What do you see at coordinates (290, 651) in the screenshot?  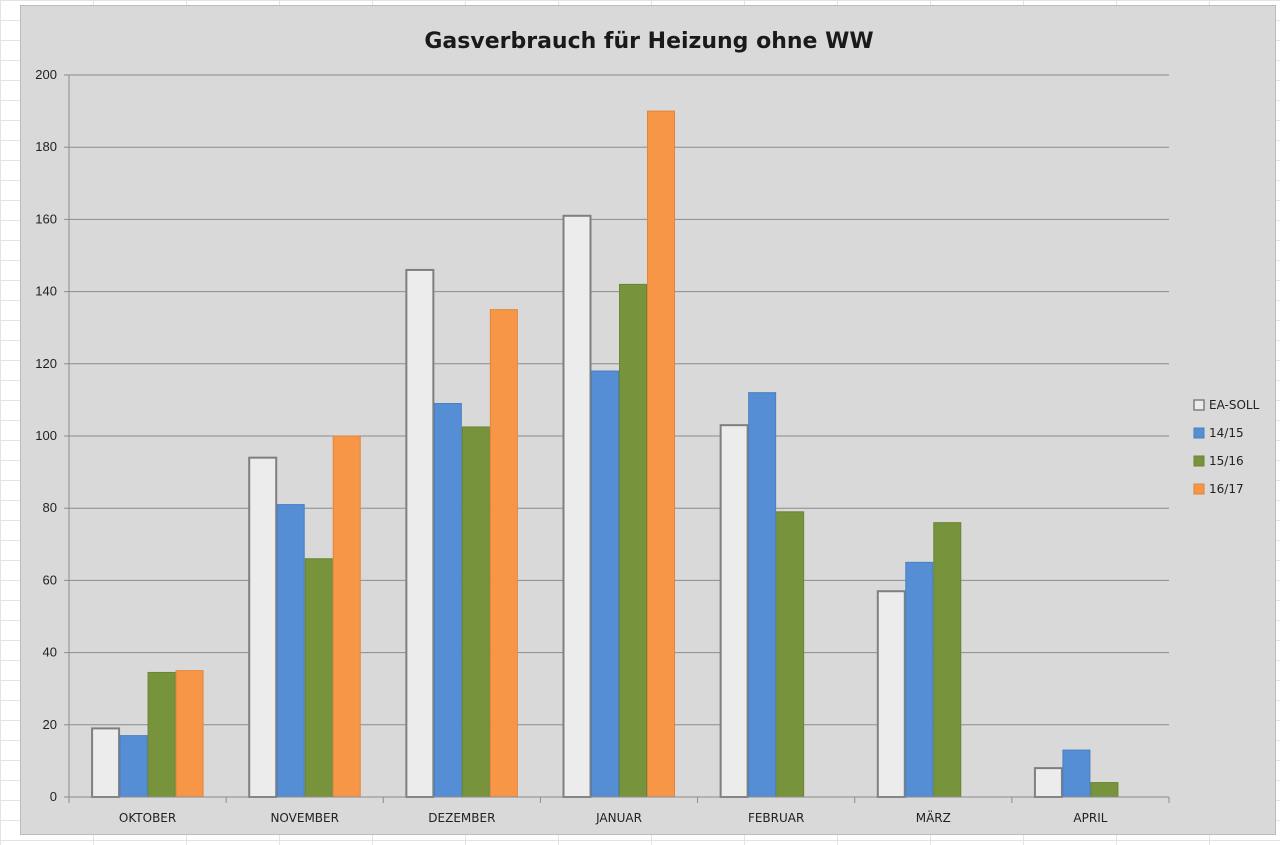 I see `bar-14-15-november` at bounding box center [290, 651].